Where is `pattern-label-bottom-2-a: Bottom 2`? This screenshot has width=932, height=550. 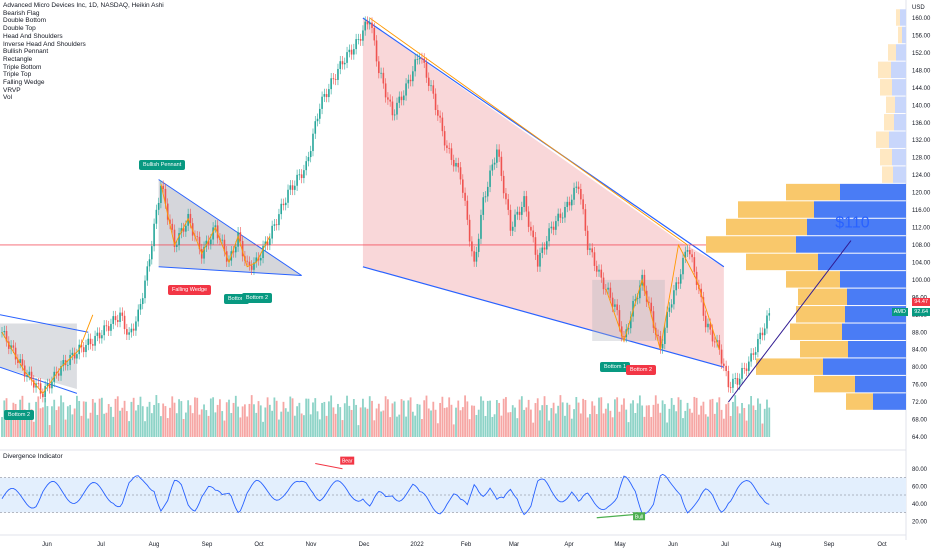 pattern-label-bottom-2-a: Bottom 2 is located at coordinates (257, 298).